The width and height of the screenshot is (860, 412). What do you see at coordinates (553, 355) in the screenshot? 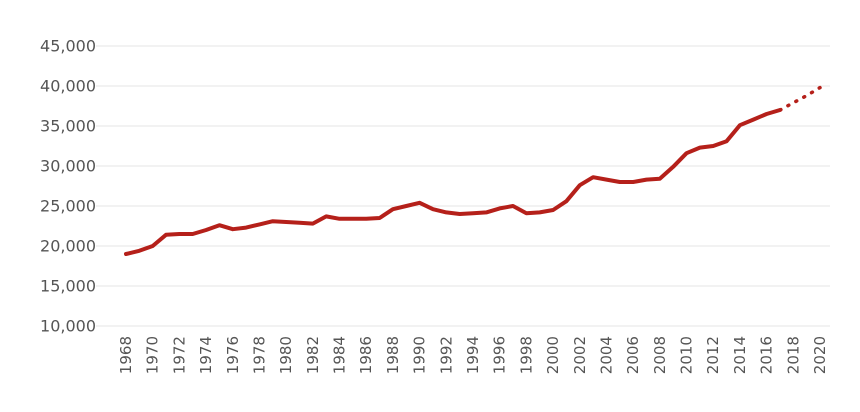
I see `x-tick-label: 2000` at bounding box center [553, 355].